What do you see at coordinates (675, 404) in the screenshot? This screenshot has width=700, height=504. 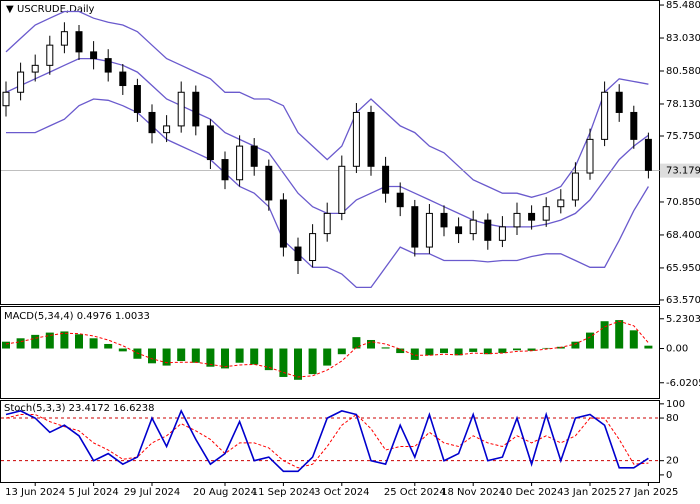 I see `y-tick-label: 100` at bounding box center [675, 404].